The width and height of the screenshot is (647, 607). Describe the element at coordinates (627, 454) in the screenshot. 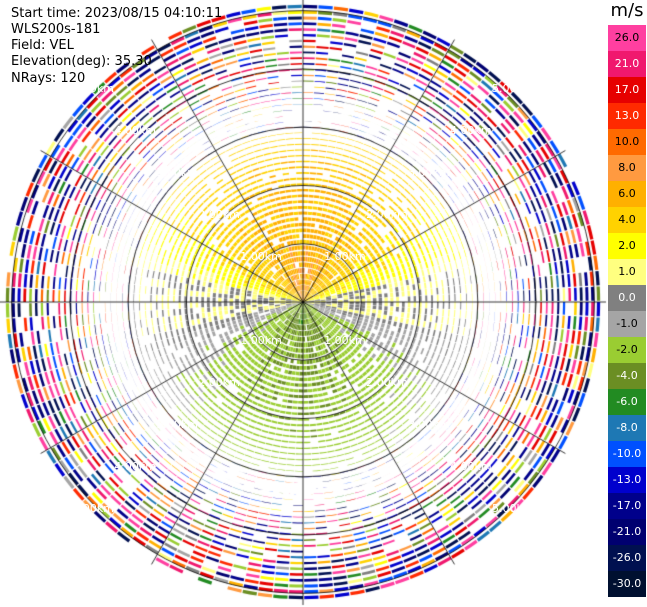

I see `colorbar-tick: -10.0` at that location.